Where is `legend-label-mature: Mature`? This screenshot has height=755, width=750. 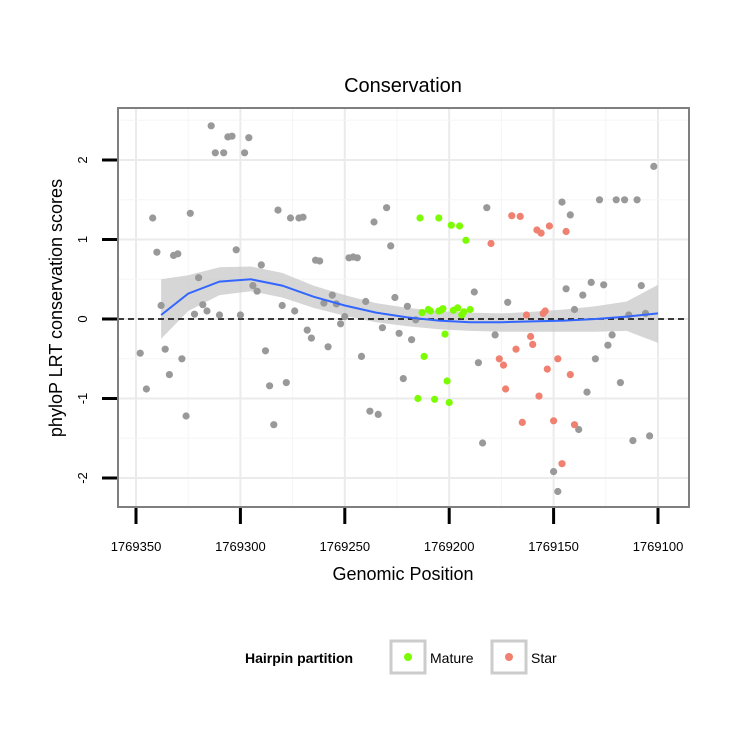 legend-label-mature: Mature is located at coordinates (452, 658).